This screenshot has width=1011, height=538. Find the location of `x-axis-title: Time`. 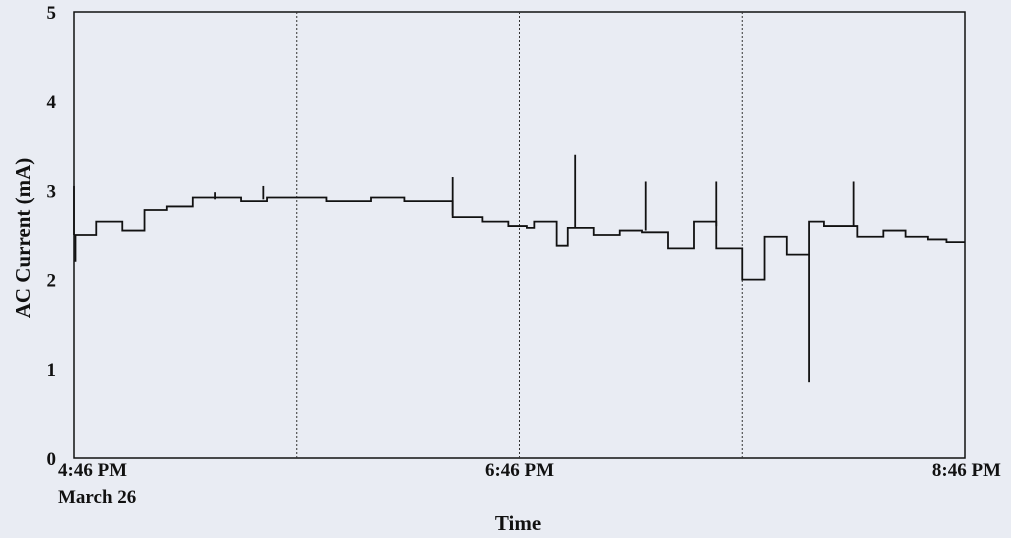

x-axis-title: Time is located at coordinates (518, 523).